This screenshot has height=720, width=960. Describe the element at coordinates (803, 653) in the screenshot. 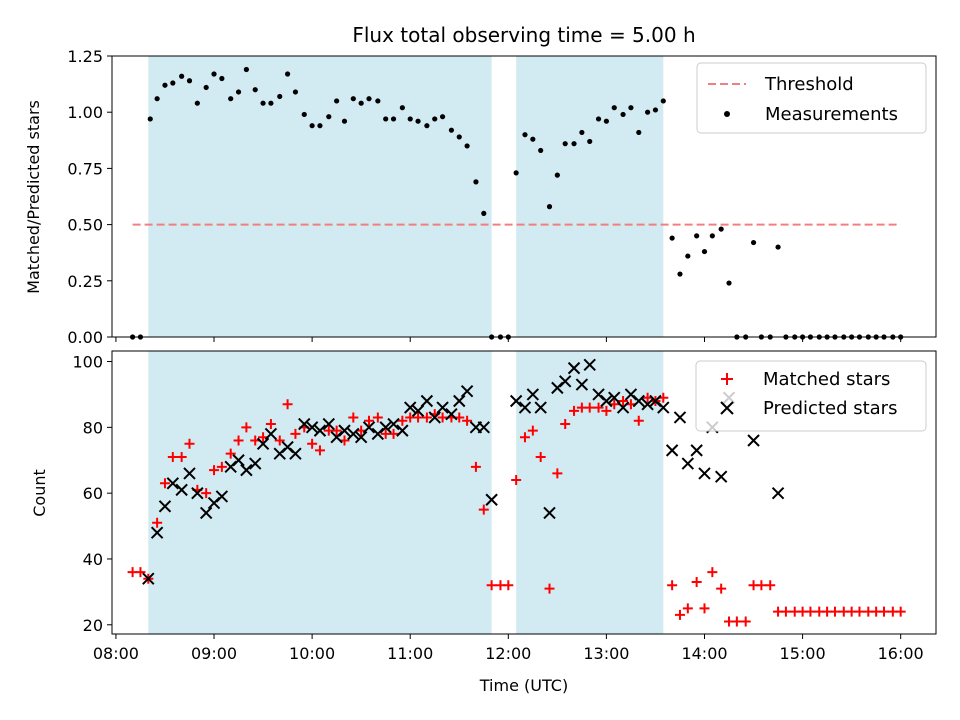

I see `x-tick-label: 15:00` at that location.